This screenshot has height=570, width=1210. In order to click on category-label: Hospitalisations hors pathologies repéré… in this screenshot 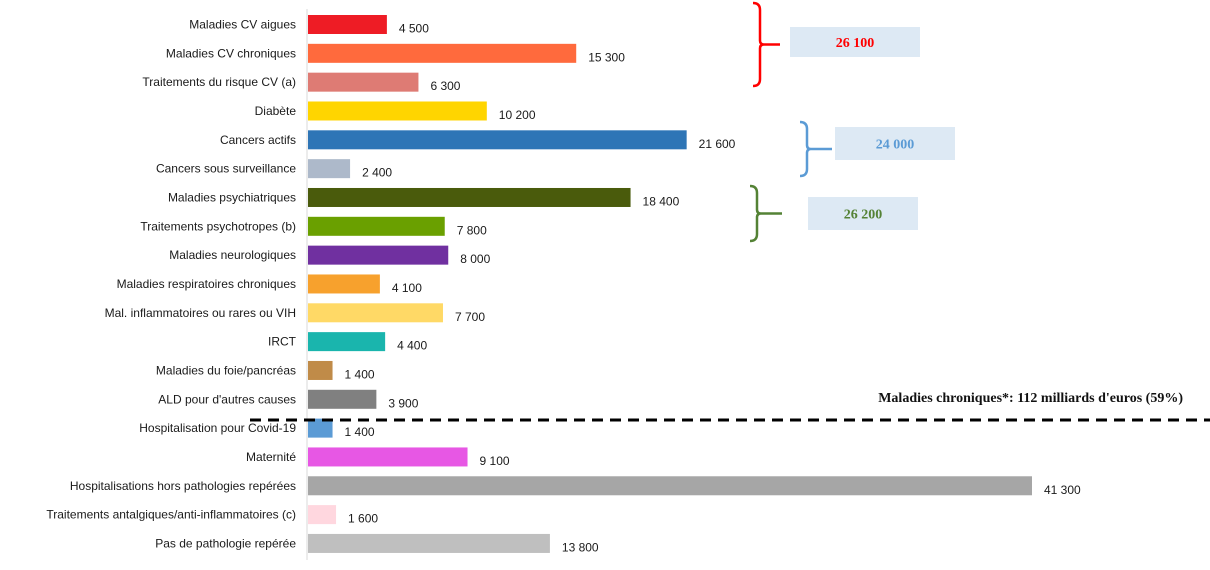, I will do `click(183, 486)`.